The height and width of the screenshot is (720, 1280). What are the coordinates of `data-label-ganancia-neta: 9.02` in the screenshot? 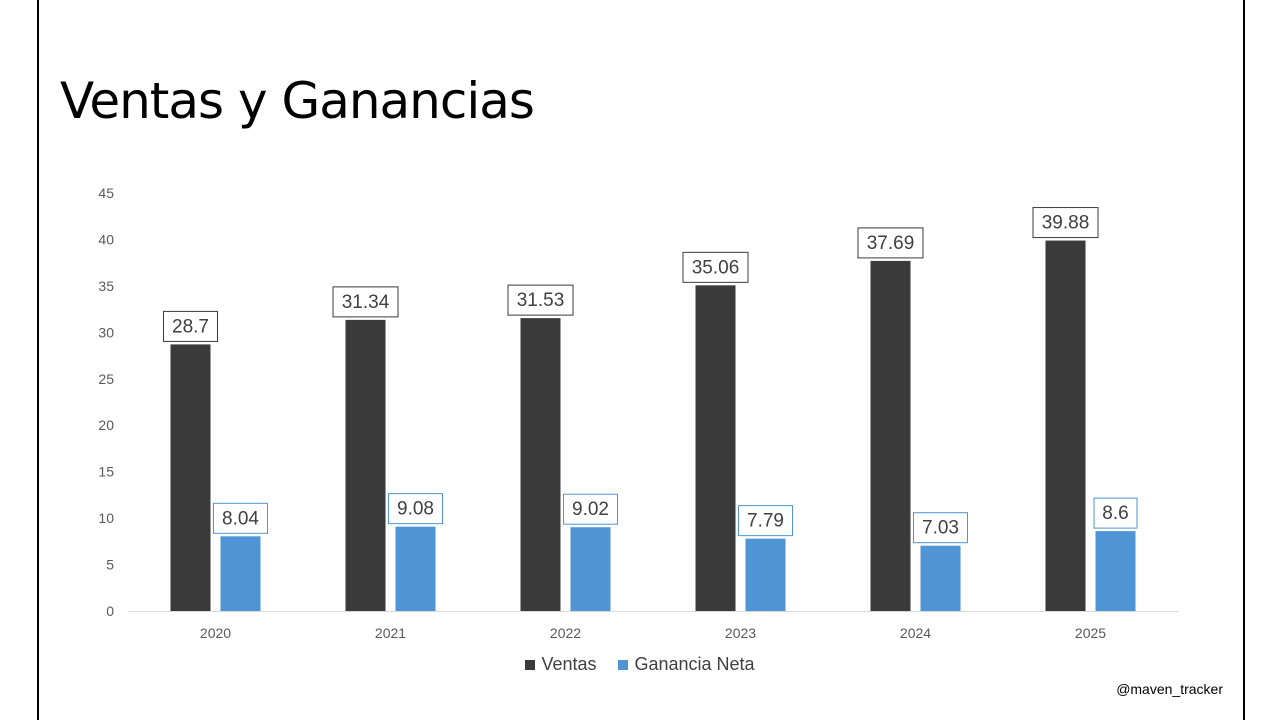 It's located at (590, 509).